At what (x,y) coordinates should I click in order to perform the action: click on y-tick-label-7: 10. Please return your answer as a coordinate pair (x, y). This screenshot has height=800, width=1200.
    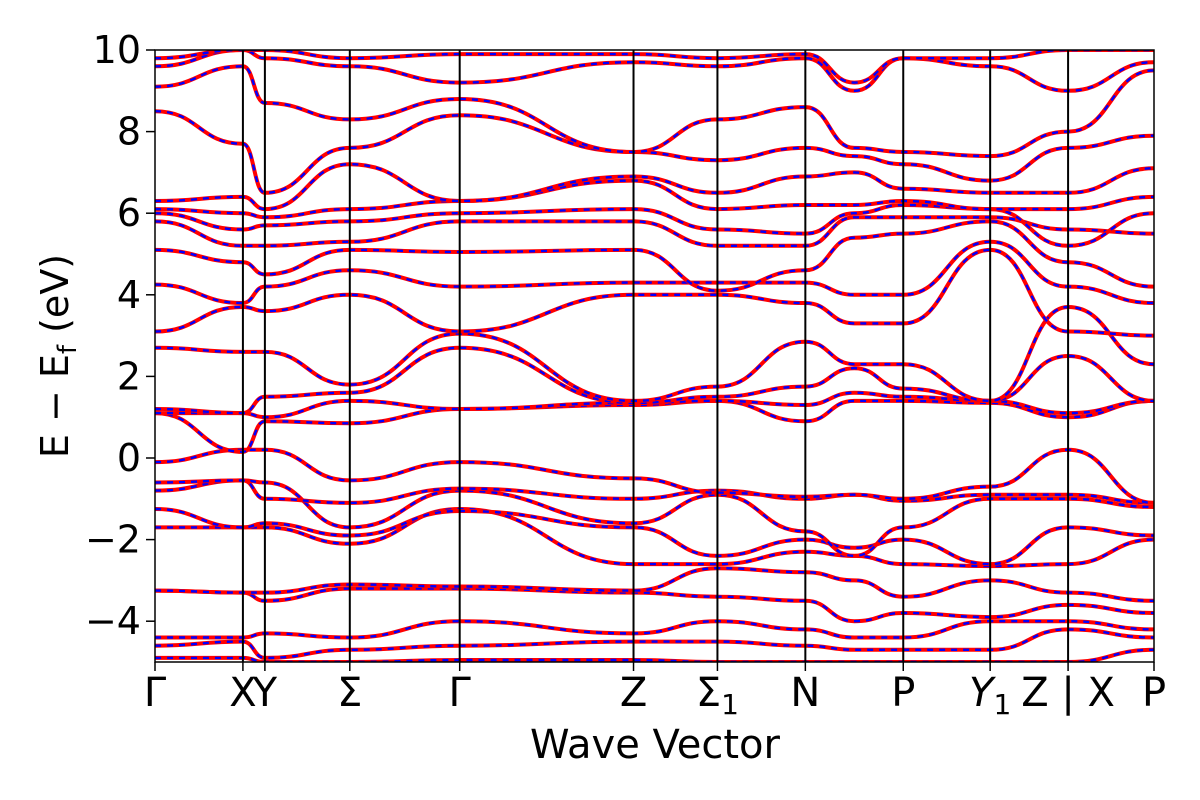
    Looking at the image, I should click on (117, 50).